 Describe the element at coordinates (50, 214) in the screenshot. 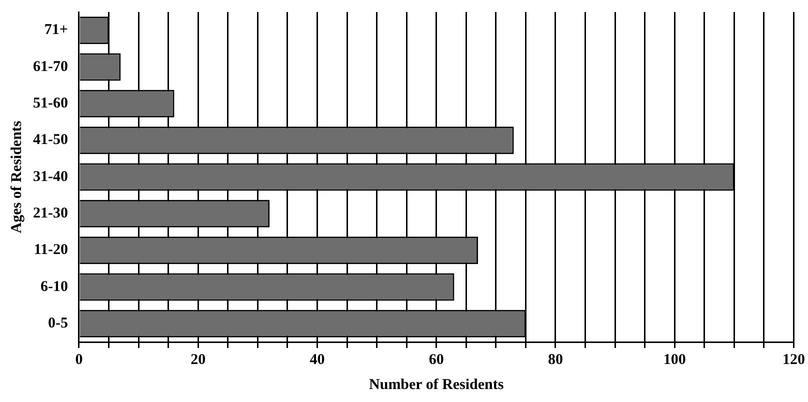

I see `y-tick-label: 21-30` at that location.